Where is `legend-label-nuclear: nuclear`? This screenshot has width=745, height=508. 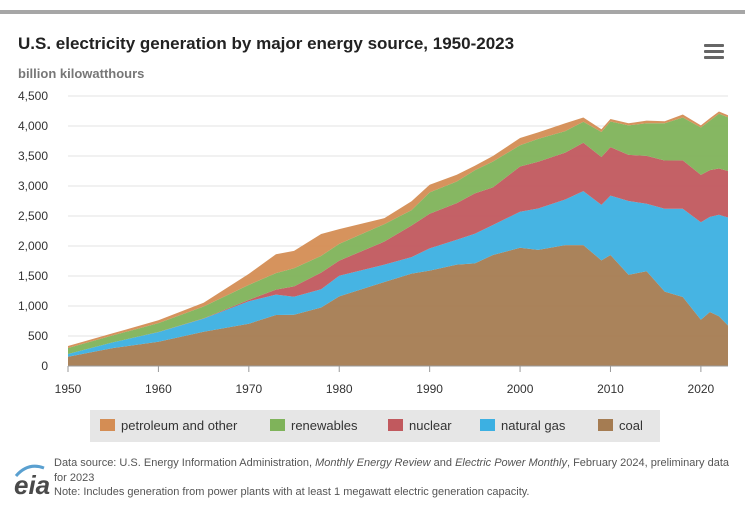
legend-label-nuclear: nuclear is located at coordinates (430, 425).